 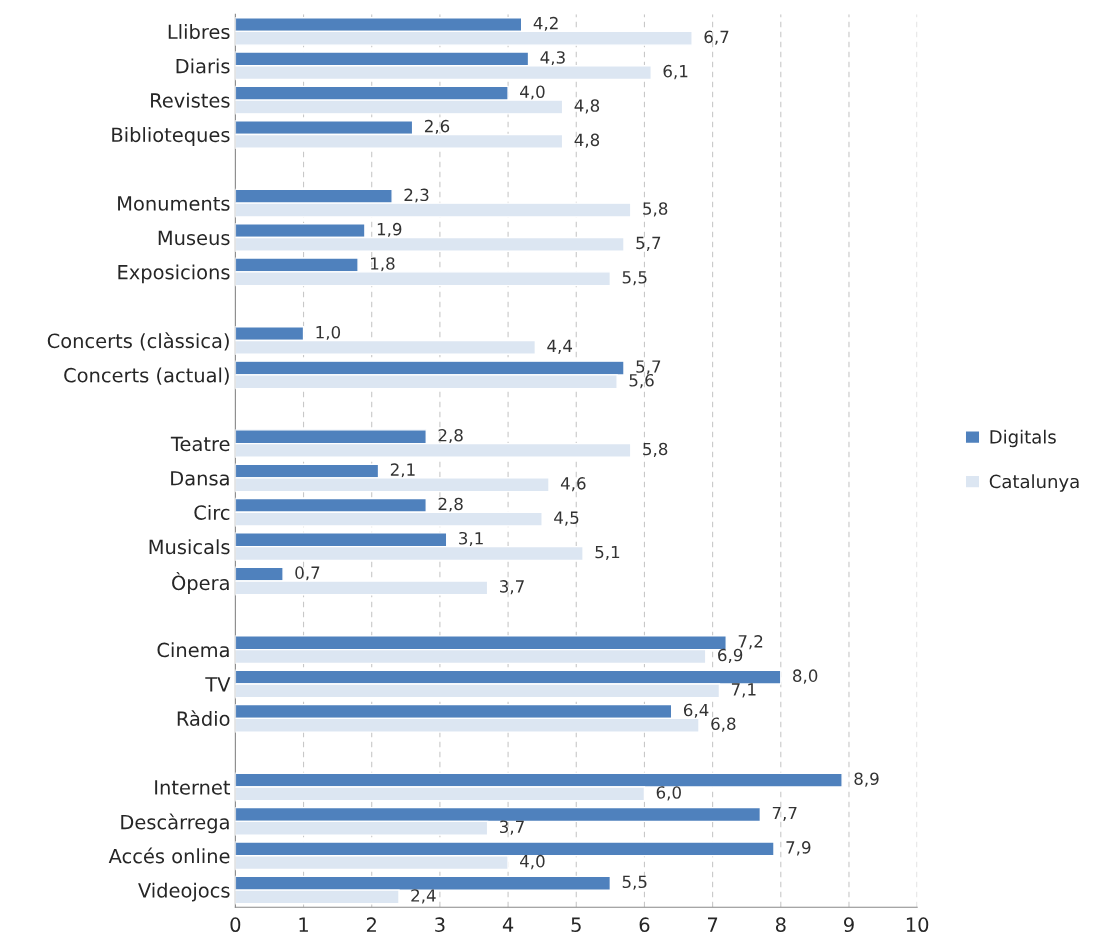 I want to click on data-label: 6,0, so click(x=668, y=793).